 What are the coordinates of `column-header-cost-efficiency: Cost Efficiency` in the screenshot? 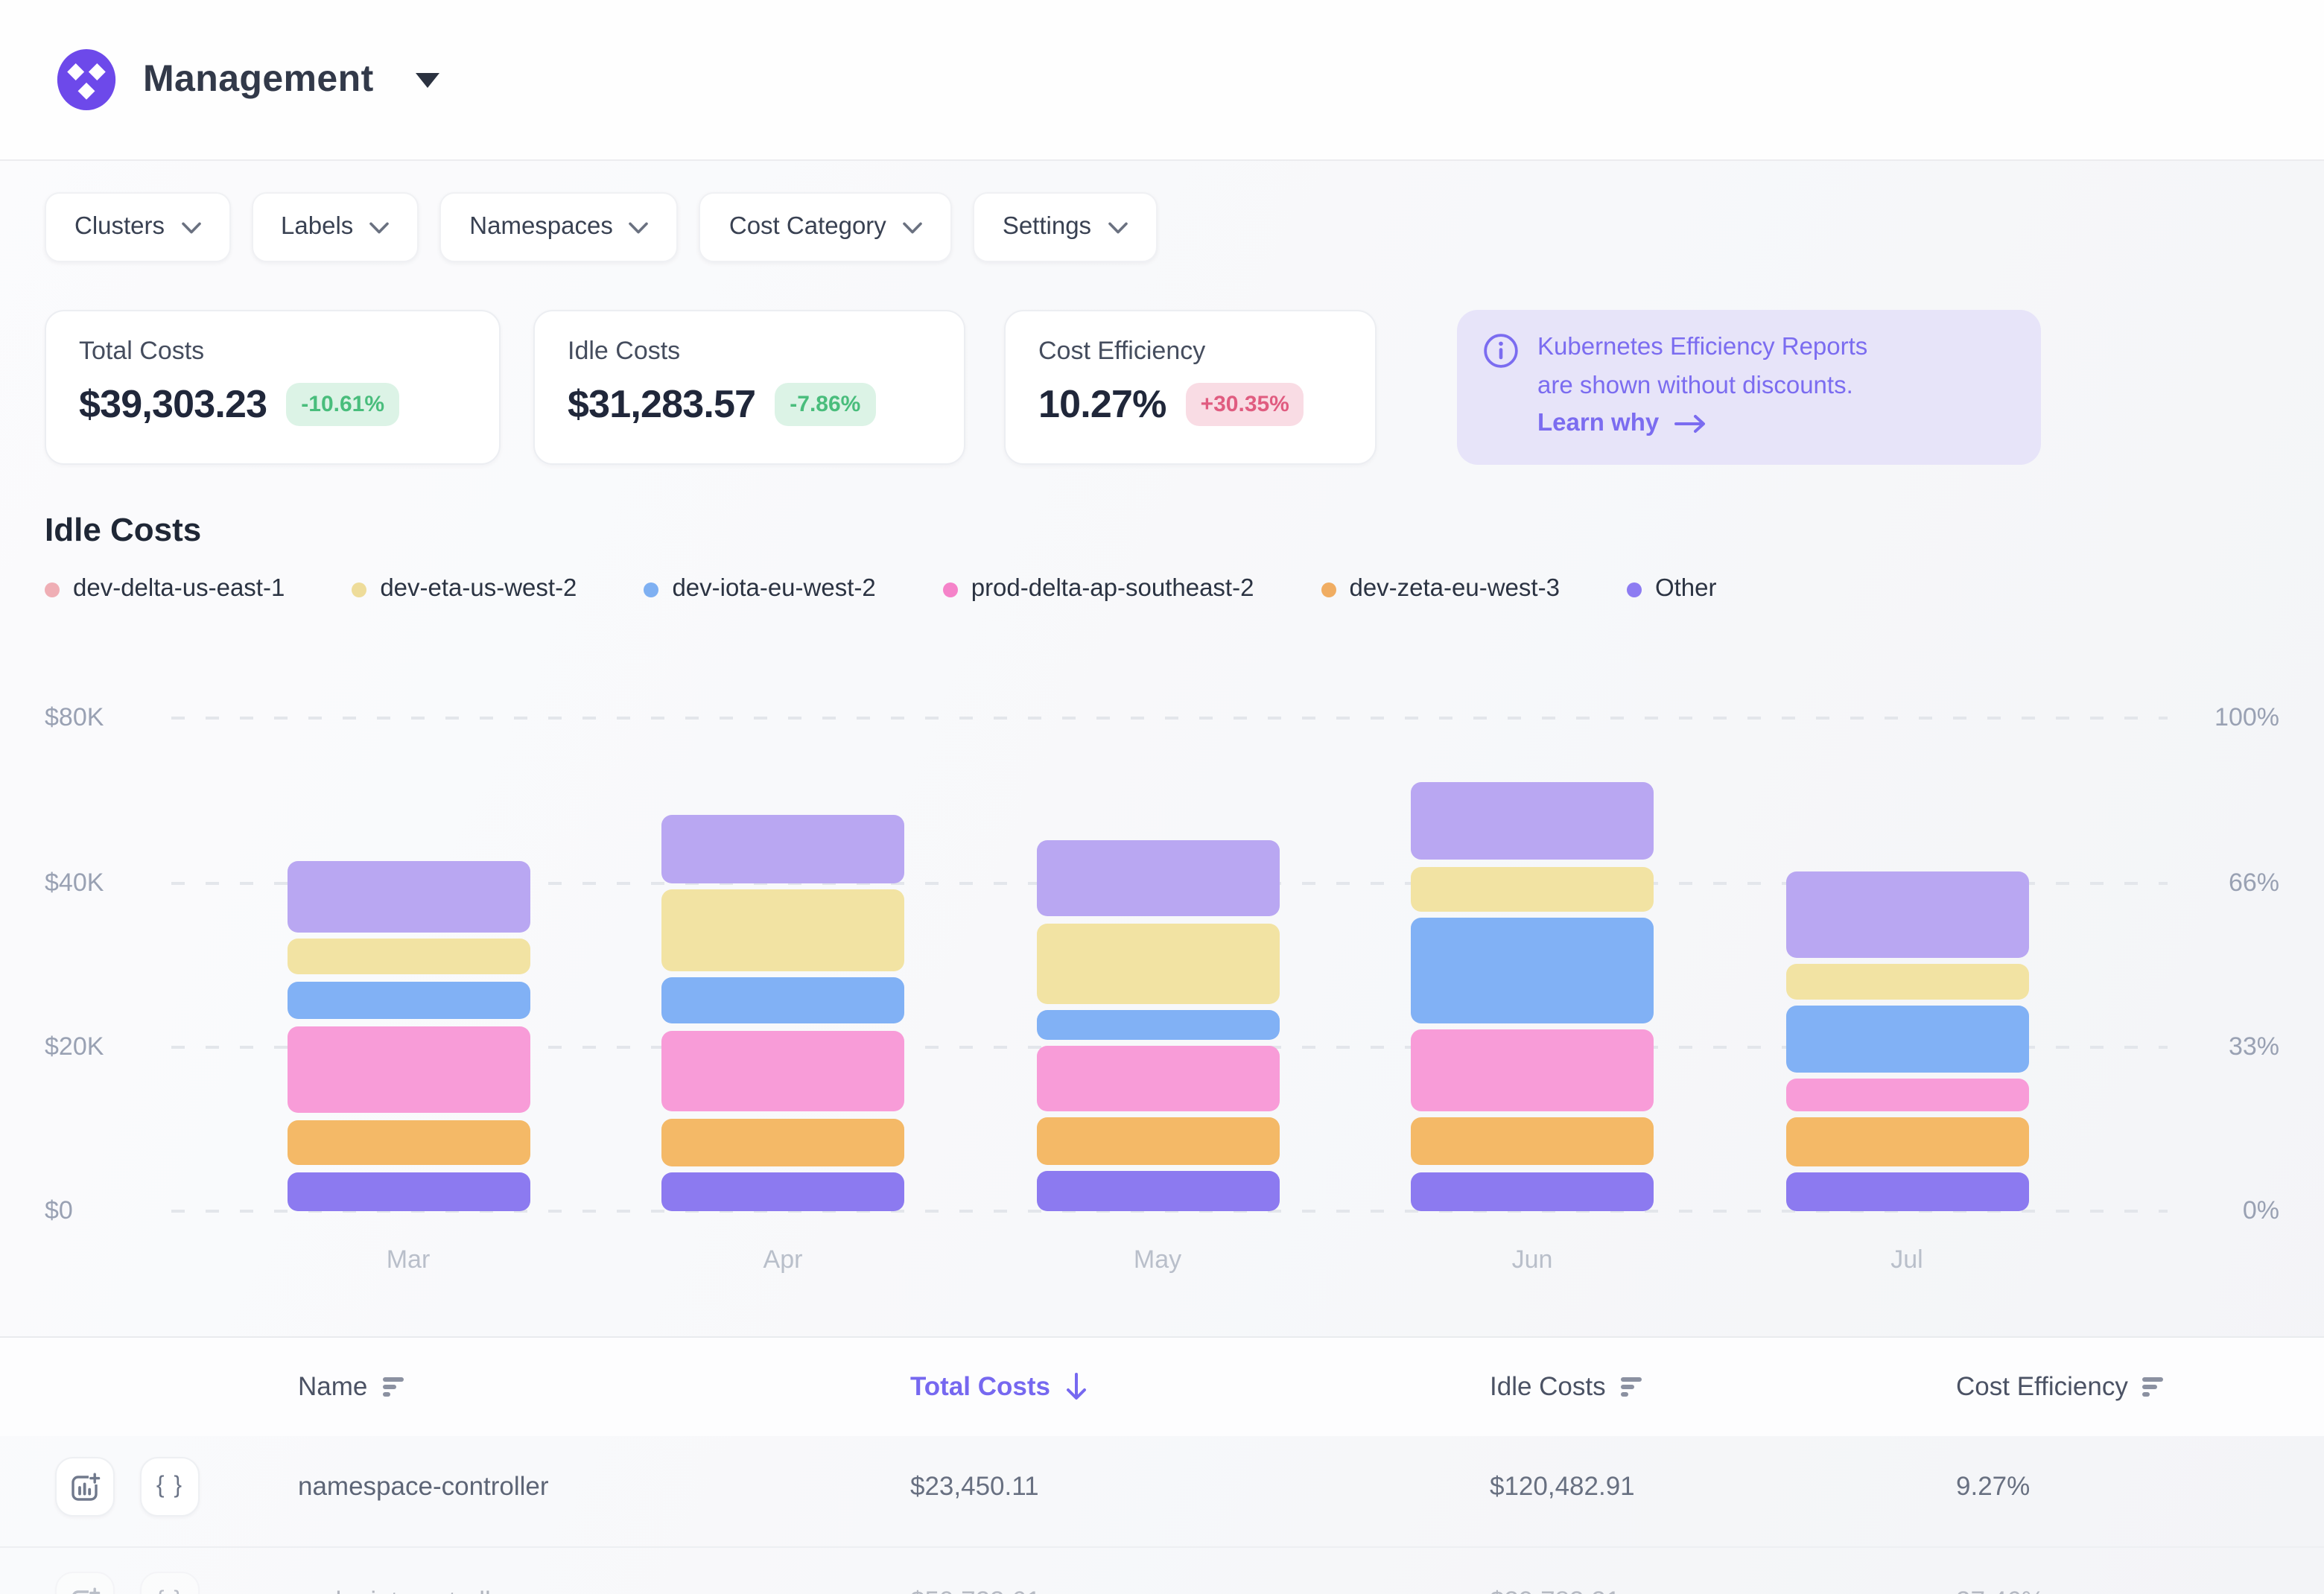 It's located at (2060, 1387).